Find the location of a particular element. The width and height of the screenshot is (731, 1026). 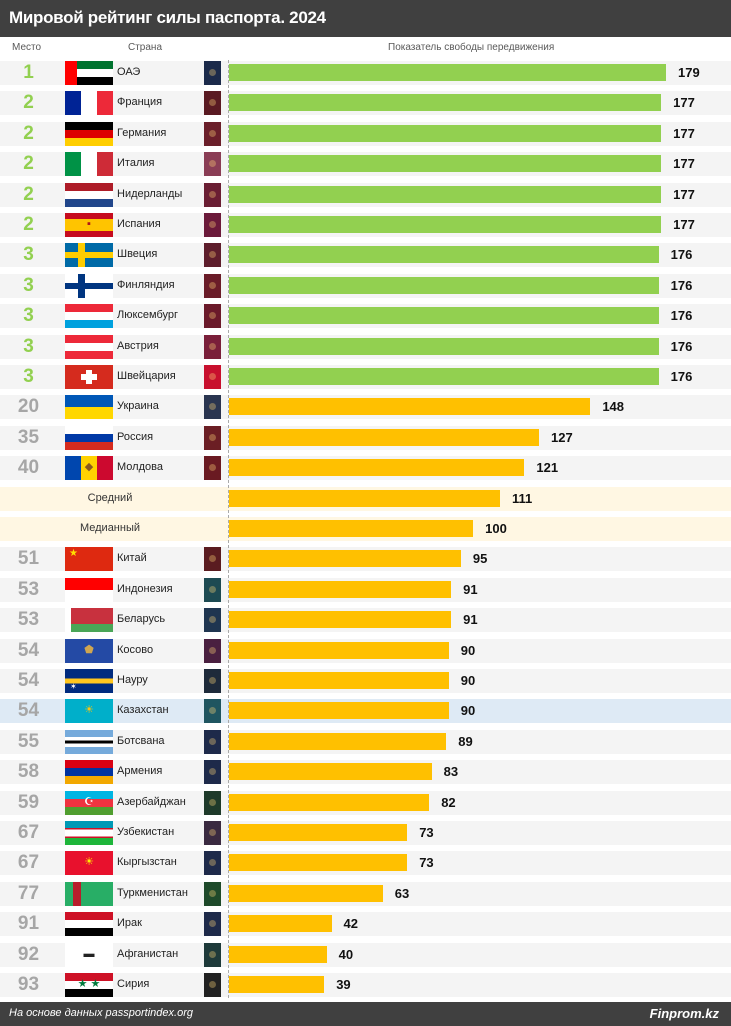

flag-emblem-icon: ▪ is located at coordinates (89, 224).